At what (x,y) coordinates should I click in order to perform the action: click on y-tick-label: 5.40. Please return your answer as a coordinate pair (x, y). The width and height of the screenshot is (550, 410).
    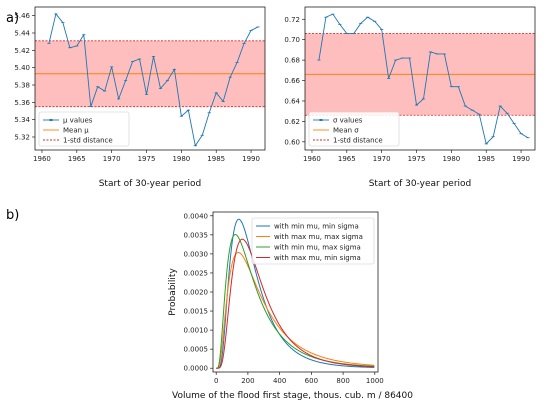
    Looking at the image, I should click on (22, 68).